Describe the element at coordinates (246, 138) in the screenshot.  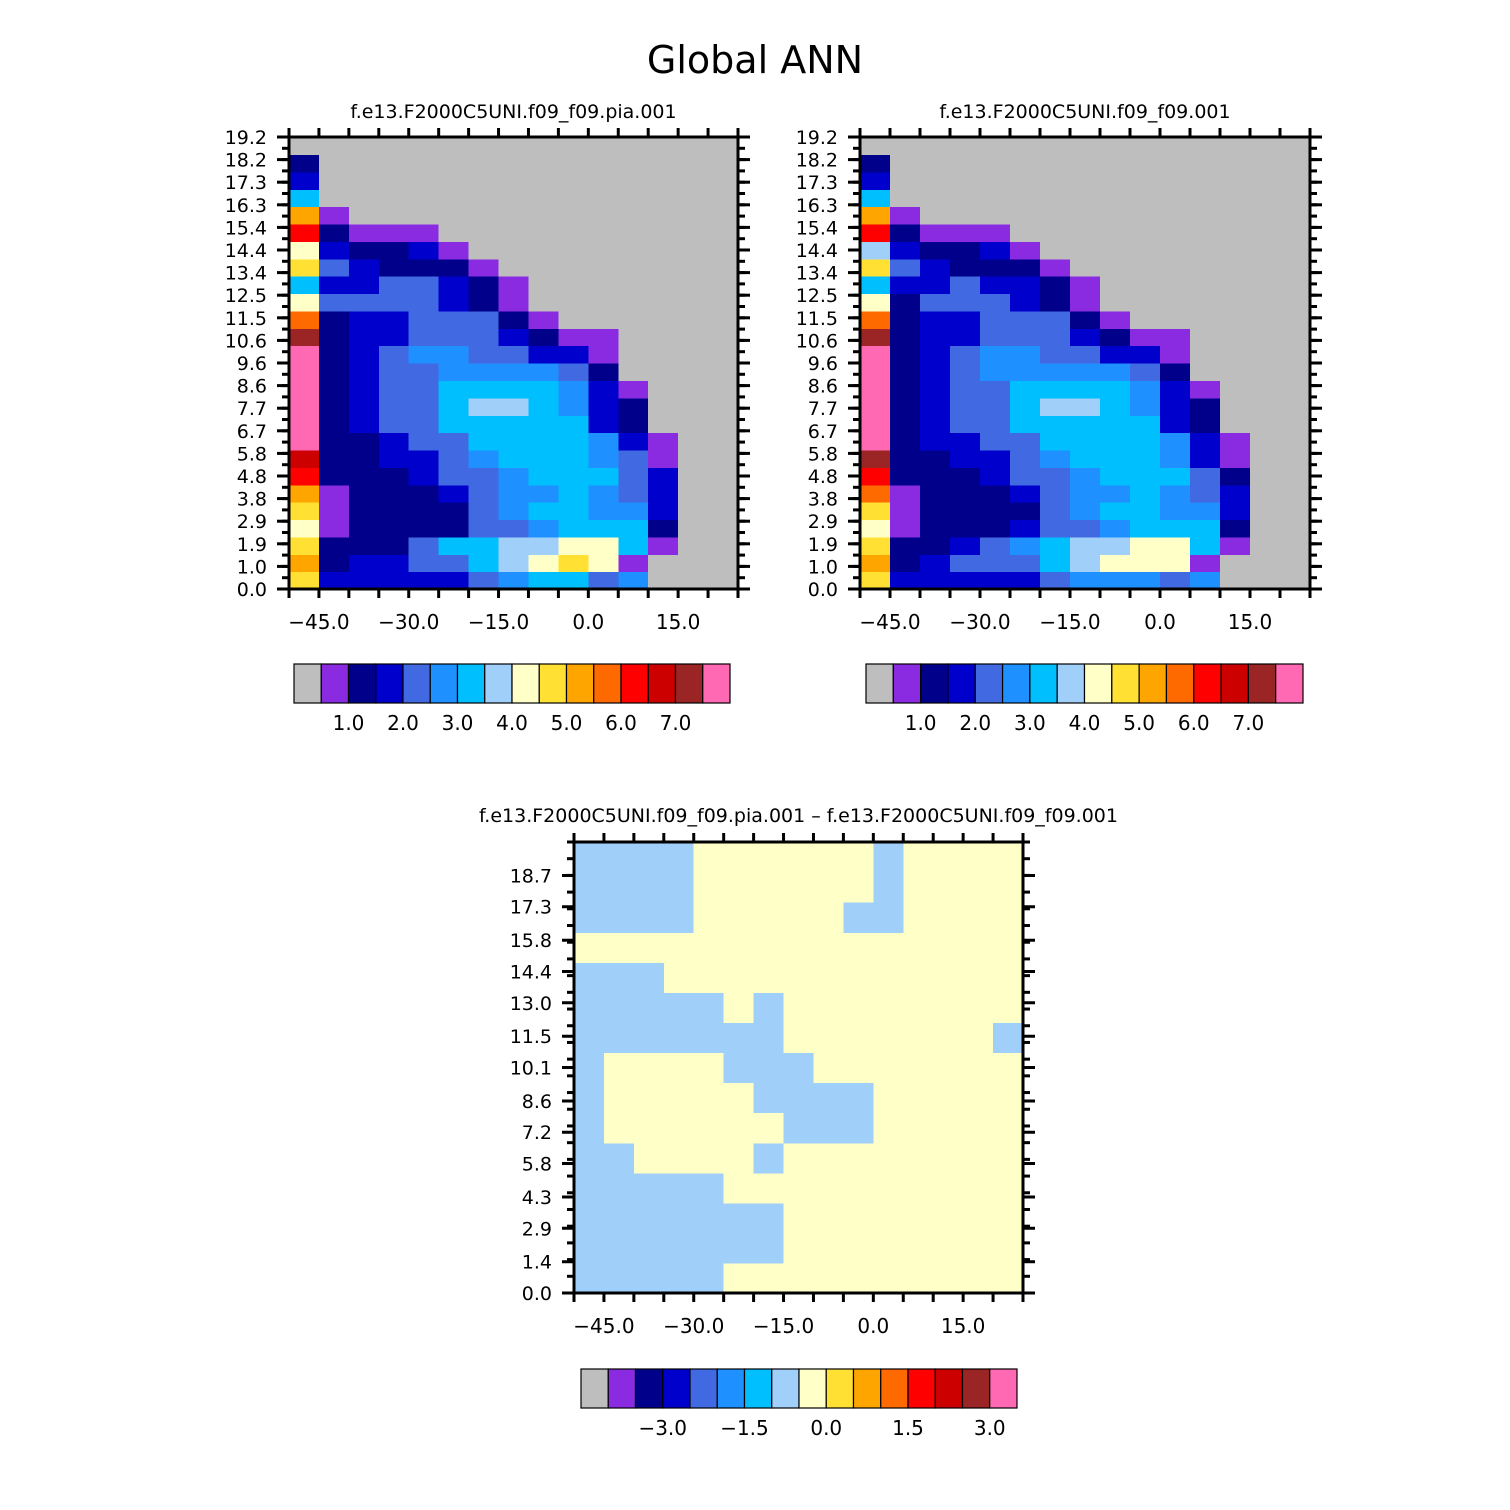
I see `control-y-tick-label: 19.2` at that location.